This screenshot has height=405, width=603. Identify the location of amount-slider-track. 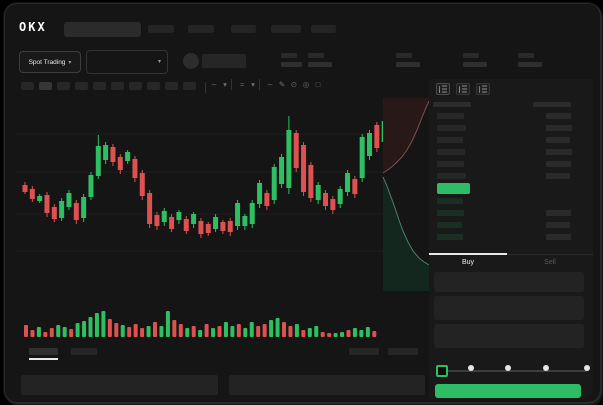
(514, 371).